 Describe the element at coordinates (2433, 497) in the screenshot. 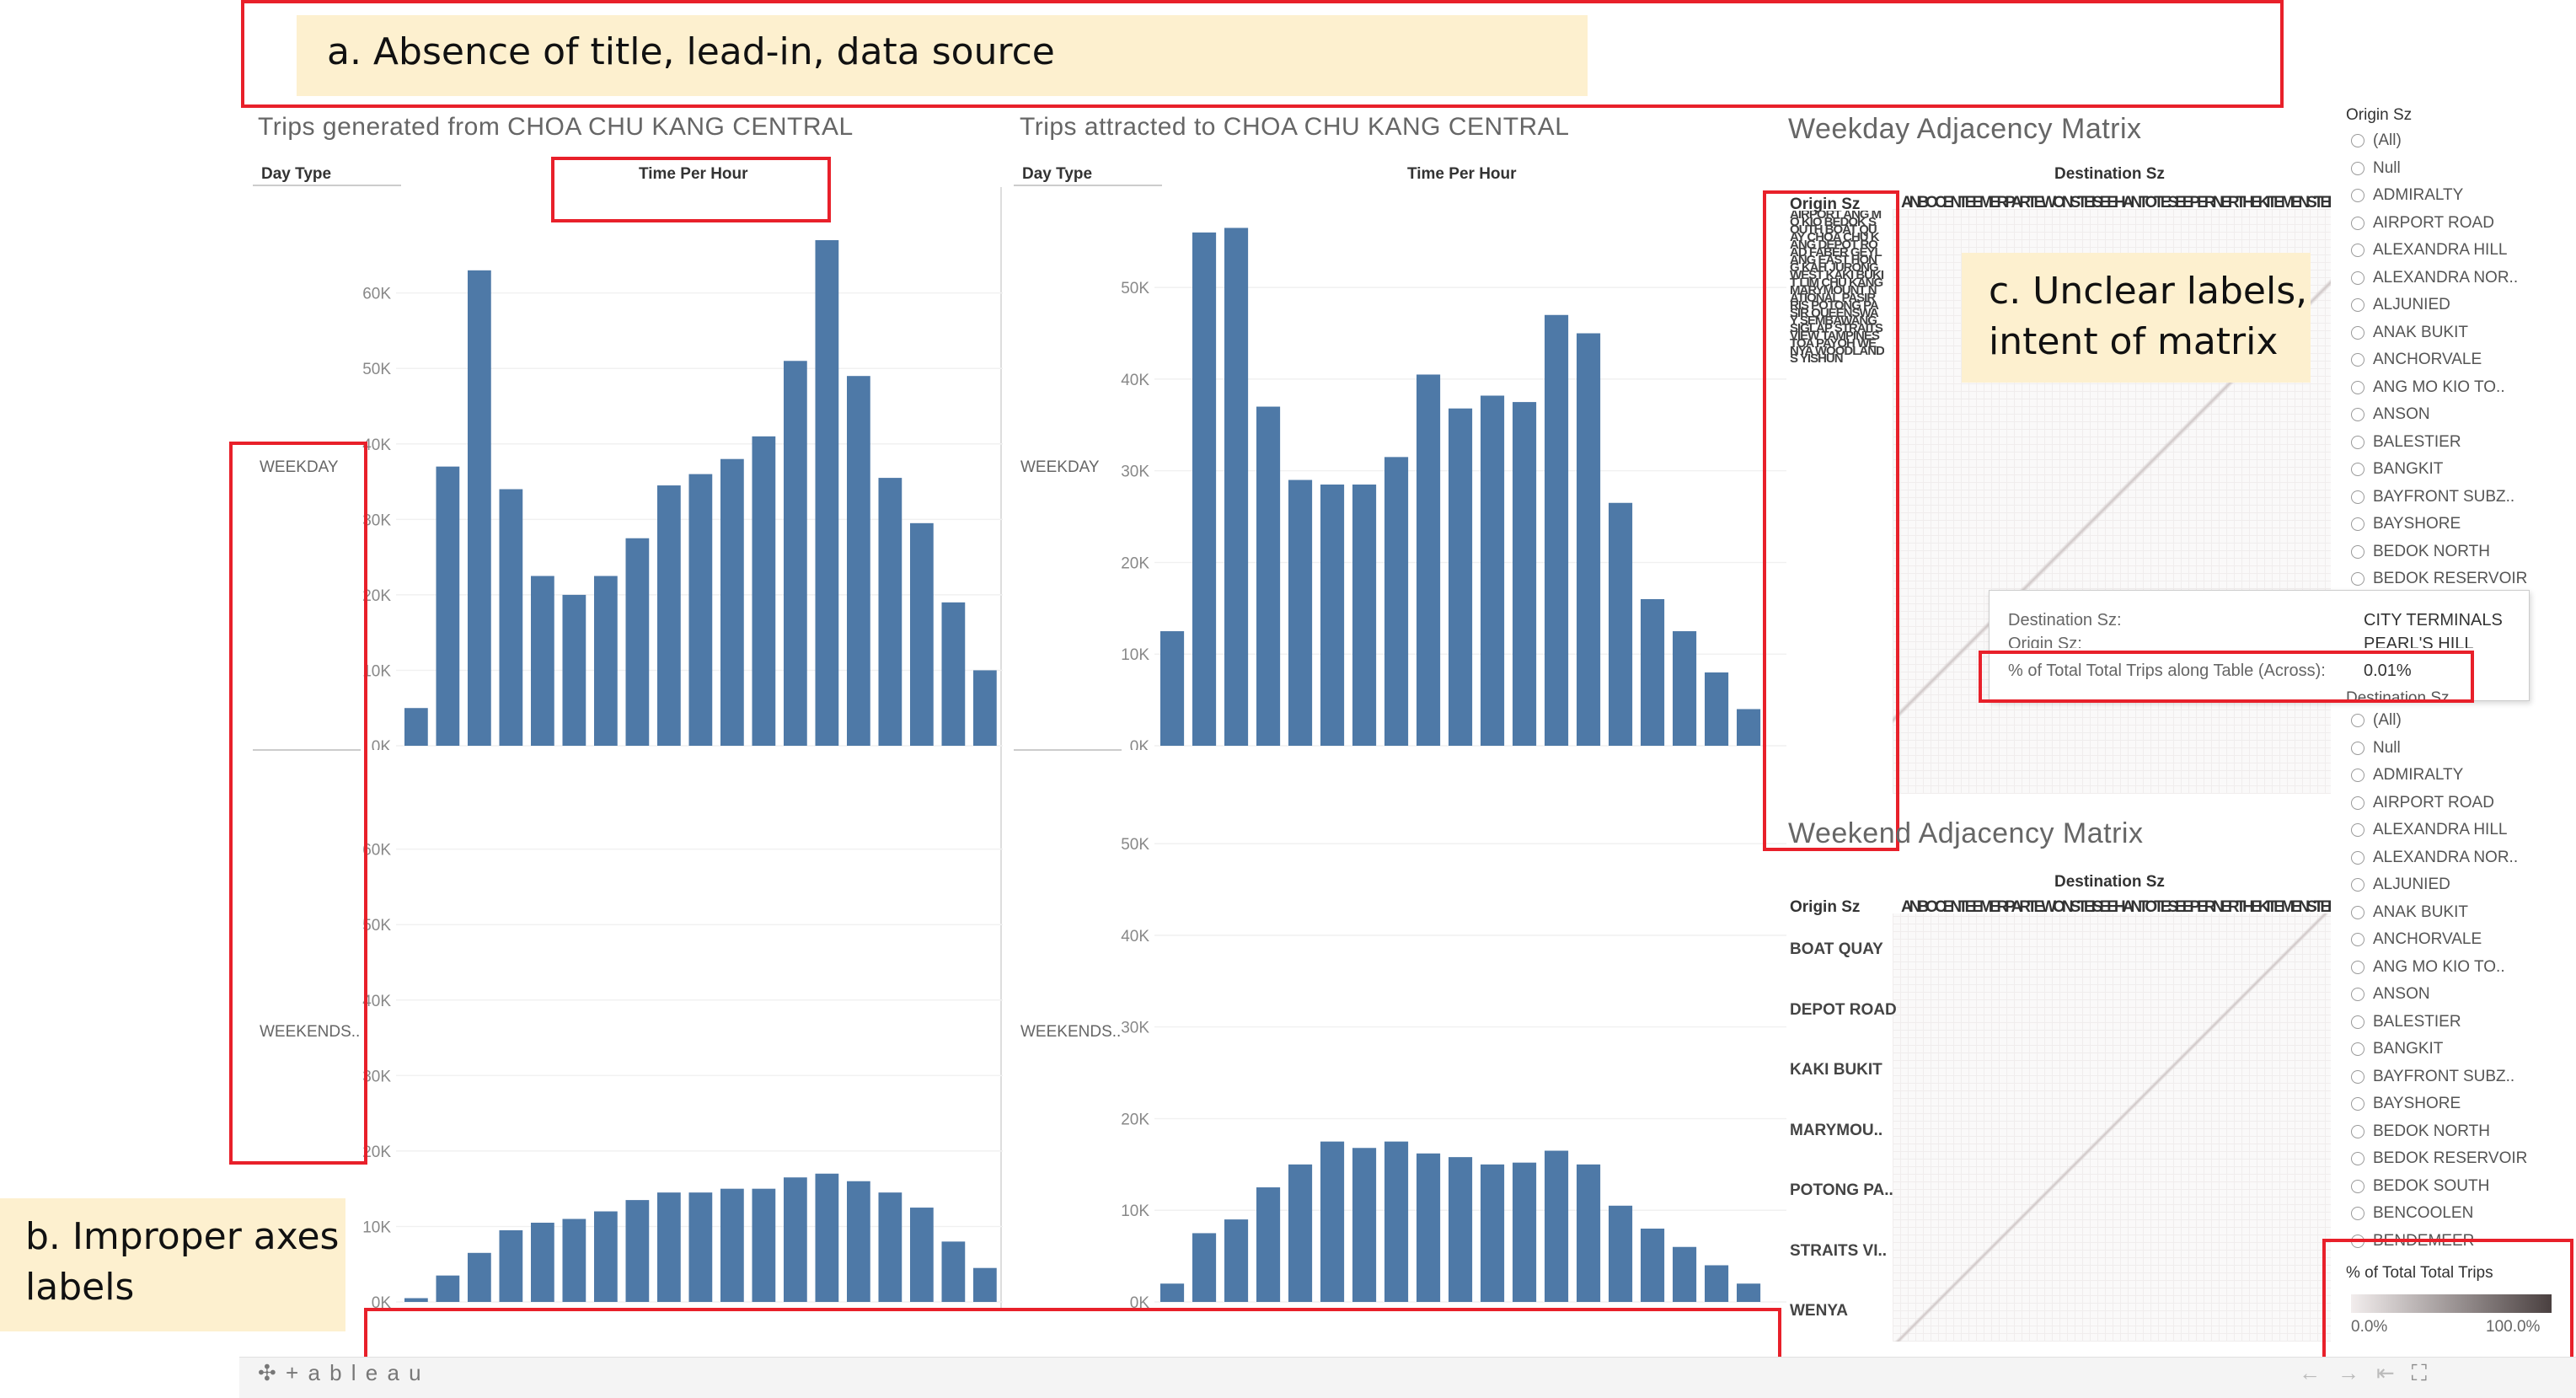

I see `filter-option: BAYFRONT SUBZ..` at that location.